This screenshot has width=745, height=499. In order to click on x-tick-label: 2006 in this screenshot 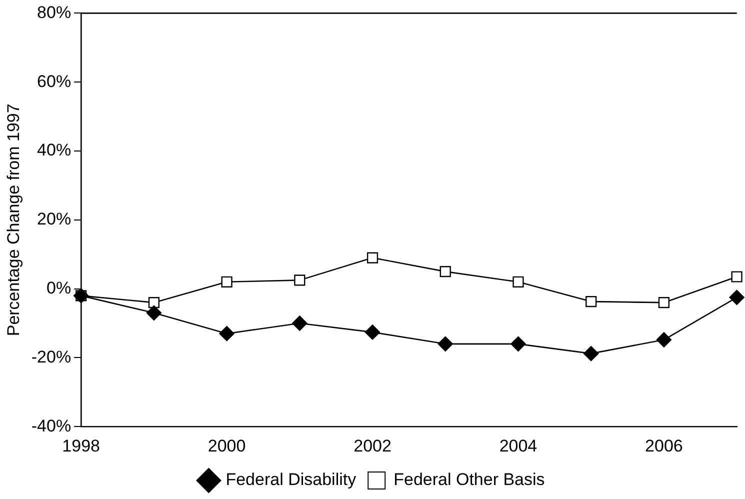, I will do `click(664, 446)`.